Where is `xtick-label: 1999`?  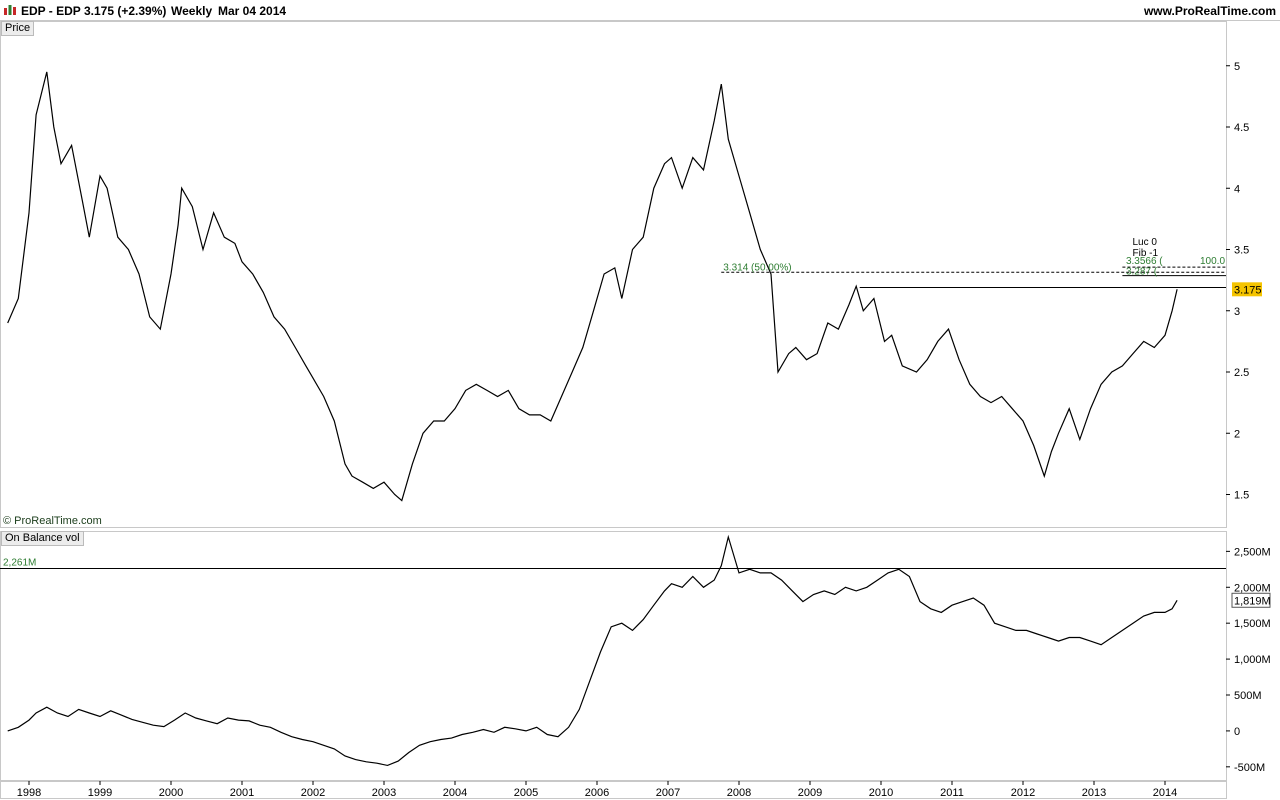
xtick-label: 1999 is located at coordinates (100, 793).